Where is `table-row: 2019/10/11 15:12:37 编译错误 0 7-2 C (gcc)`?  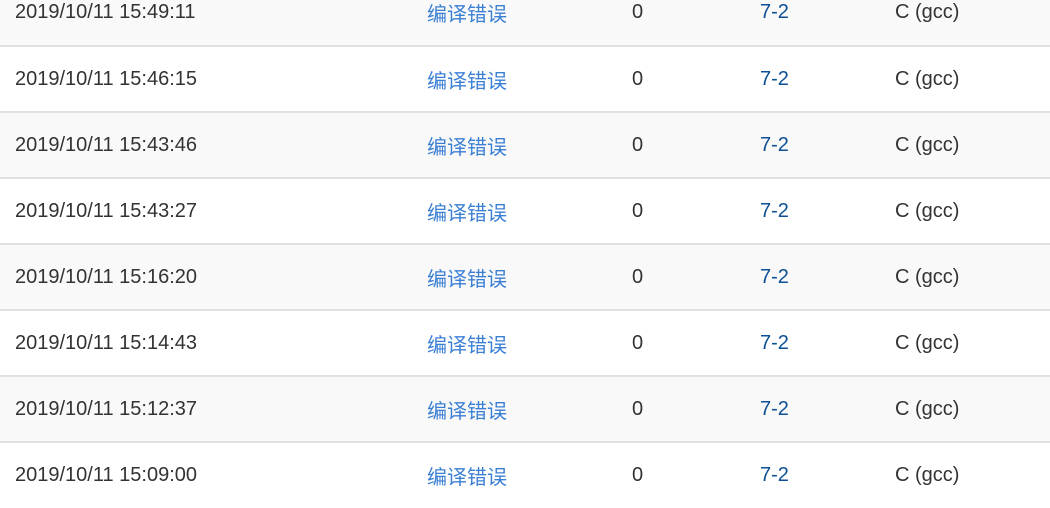
table-row: 2019/10/11 15:12:37 编译错误 0 7-2 C (gcc) is located at coordinates (525, 408).